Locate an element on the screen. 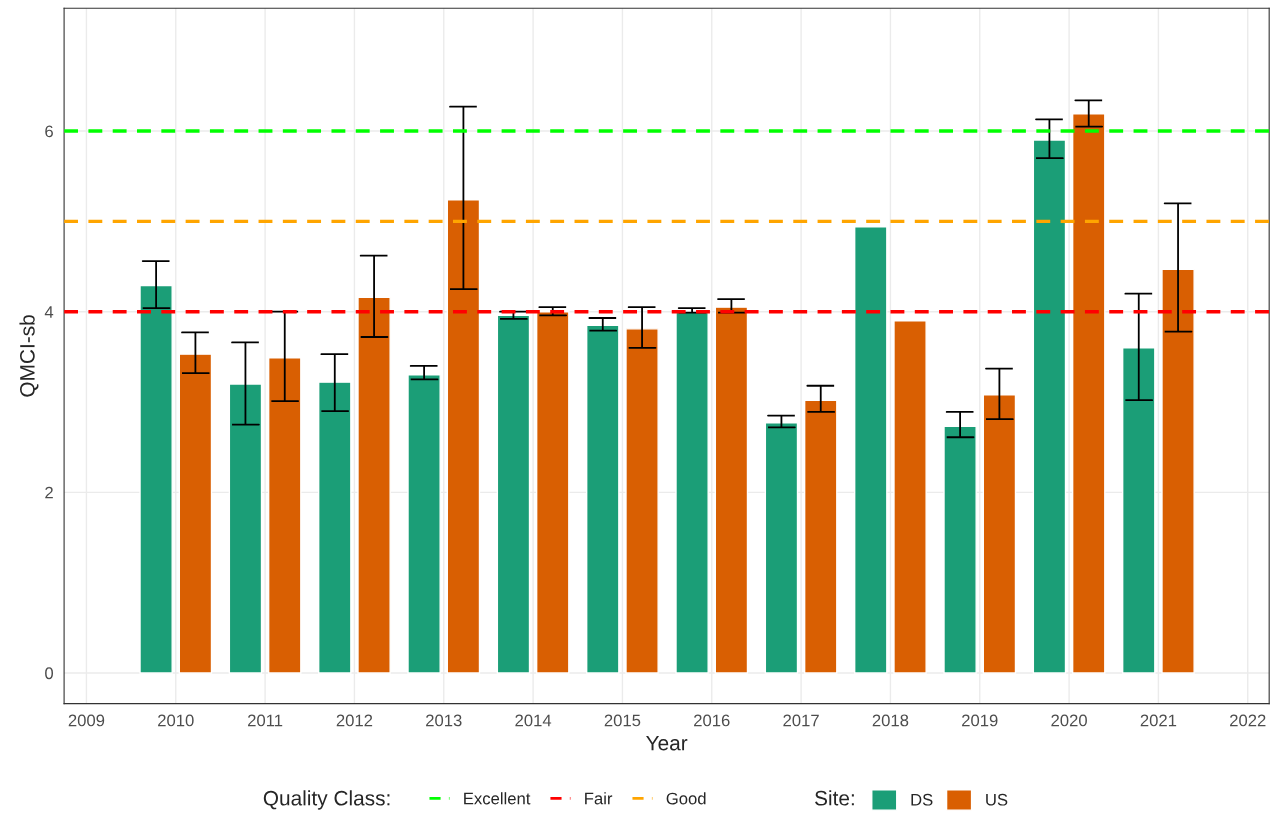 Image resolution: width=1282 pixels, height=823 pixels. legend-label: US is located at coordinates (997, 799).